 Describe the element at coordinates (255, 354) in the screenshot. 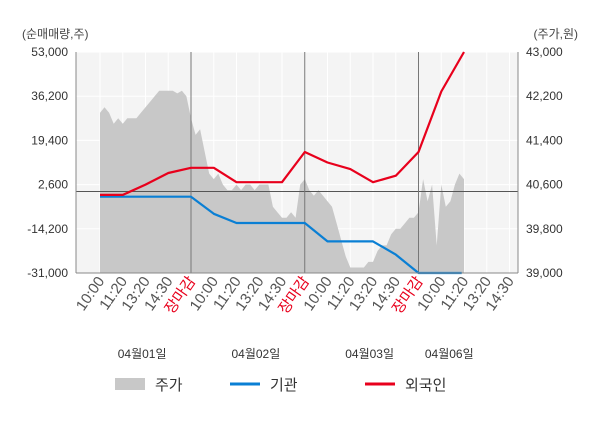

I see `date-label: 04월02일` at that location.